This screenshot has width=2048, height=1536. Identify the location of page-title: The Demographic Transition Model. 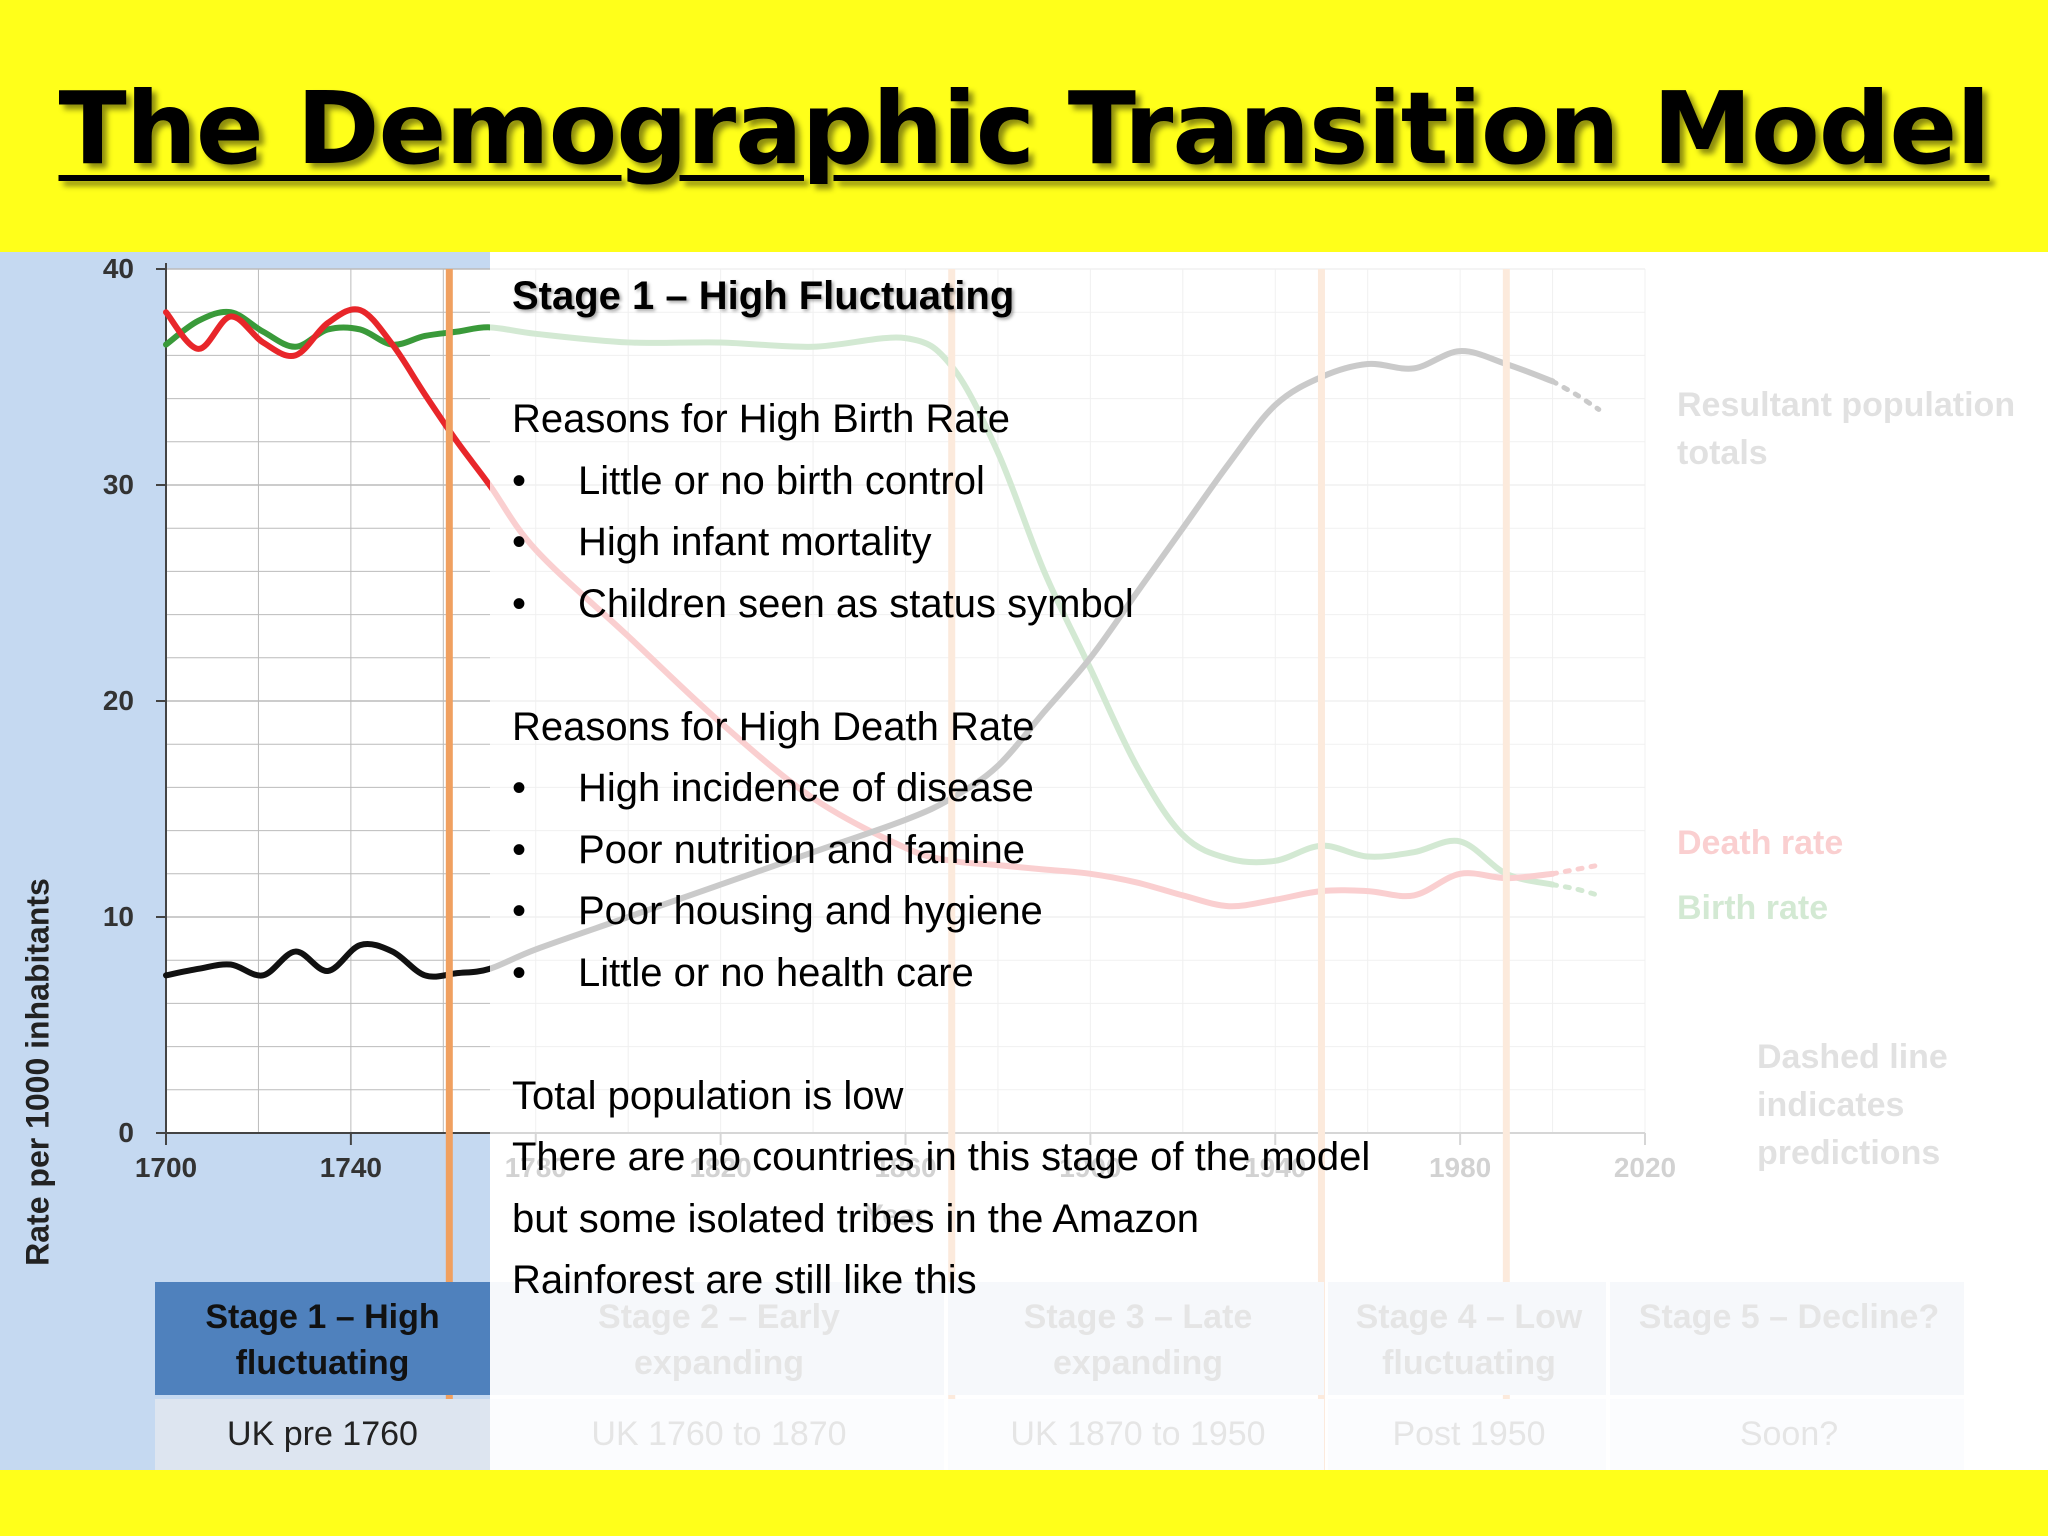
(1024, 128).